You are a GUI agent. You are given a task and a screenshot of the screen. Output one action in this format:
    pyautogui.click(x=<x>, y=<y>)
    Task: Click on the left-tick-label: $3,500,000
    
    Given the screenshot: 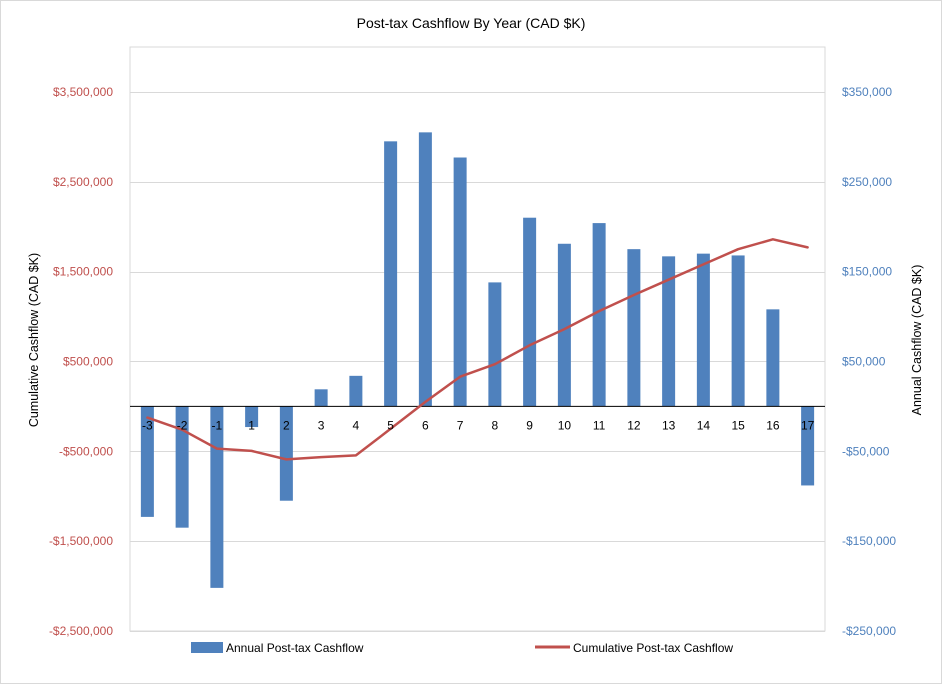 What is the action you would take?
    pyautogui.click(x=83, y=92)
    